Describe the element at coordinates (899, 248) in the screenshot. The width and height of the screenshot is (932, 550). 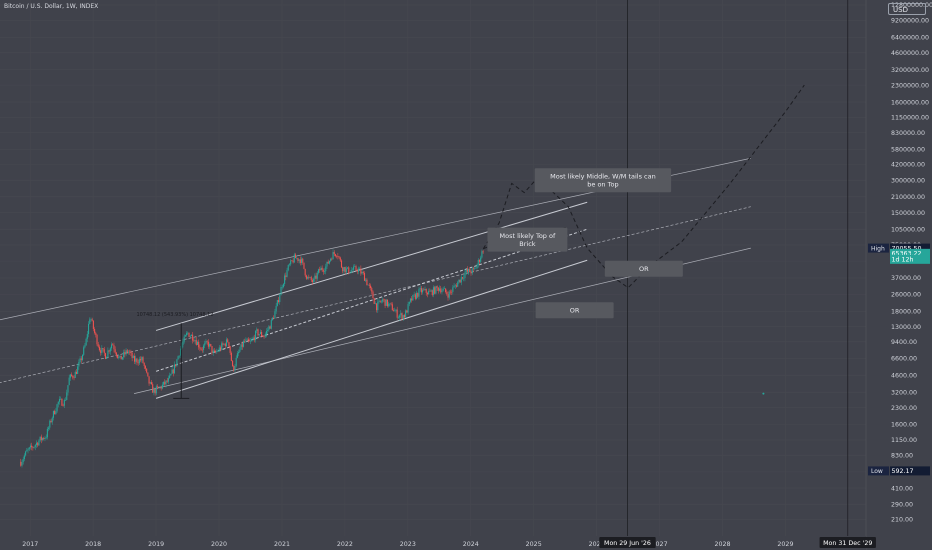
I see `price-tag-high: 70055.50 High` at that location.